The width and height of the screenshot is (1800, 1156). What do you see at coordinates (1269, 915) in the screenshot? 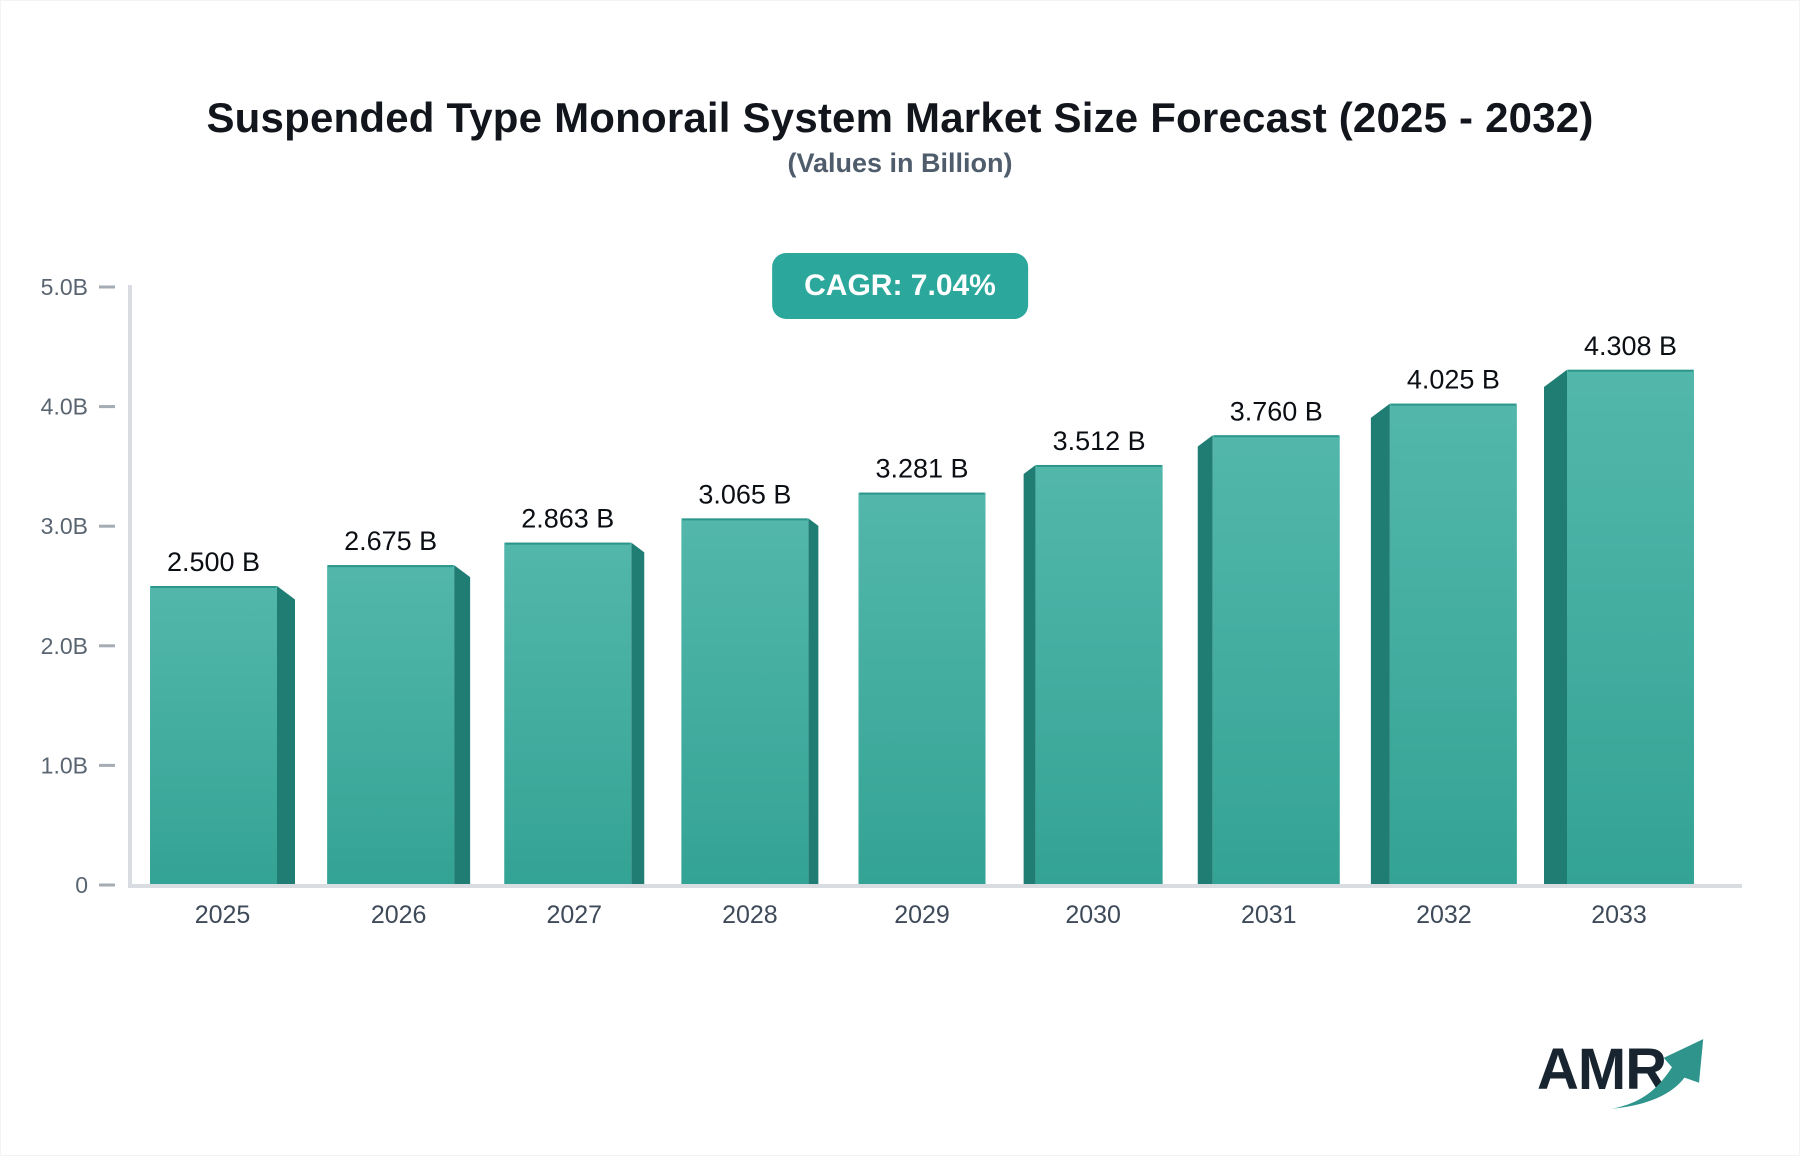
I see `x-tick-label: 2031` at bounding box center [1269, 915].